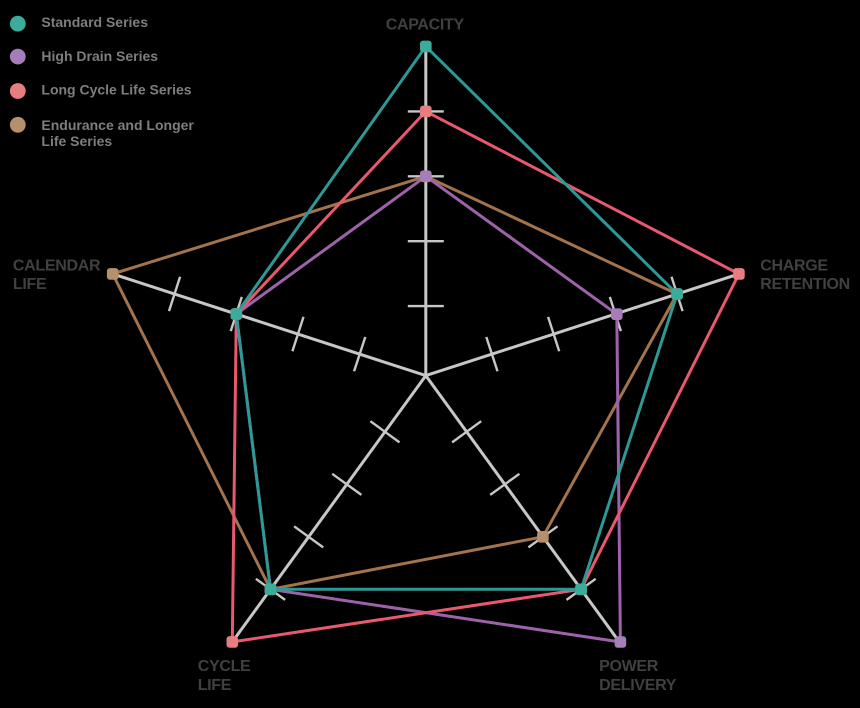 This screenshot has width=860, height=708. I want to click on svg-text: CHARGE, so click(794, 265).